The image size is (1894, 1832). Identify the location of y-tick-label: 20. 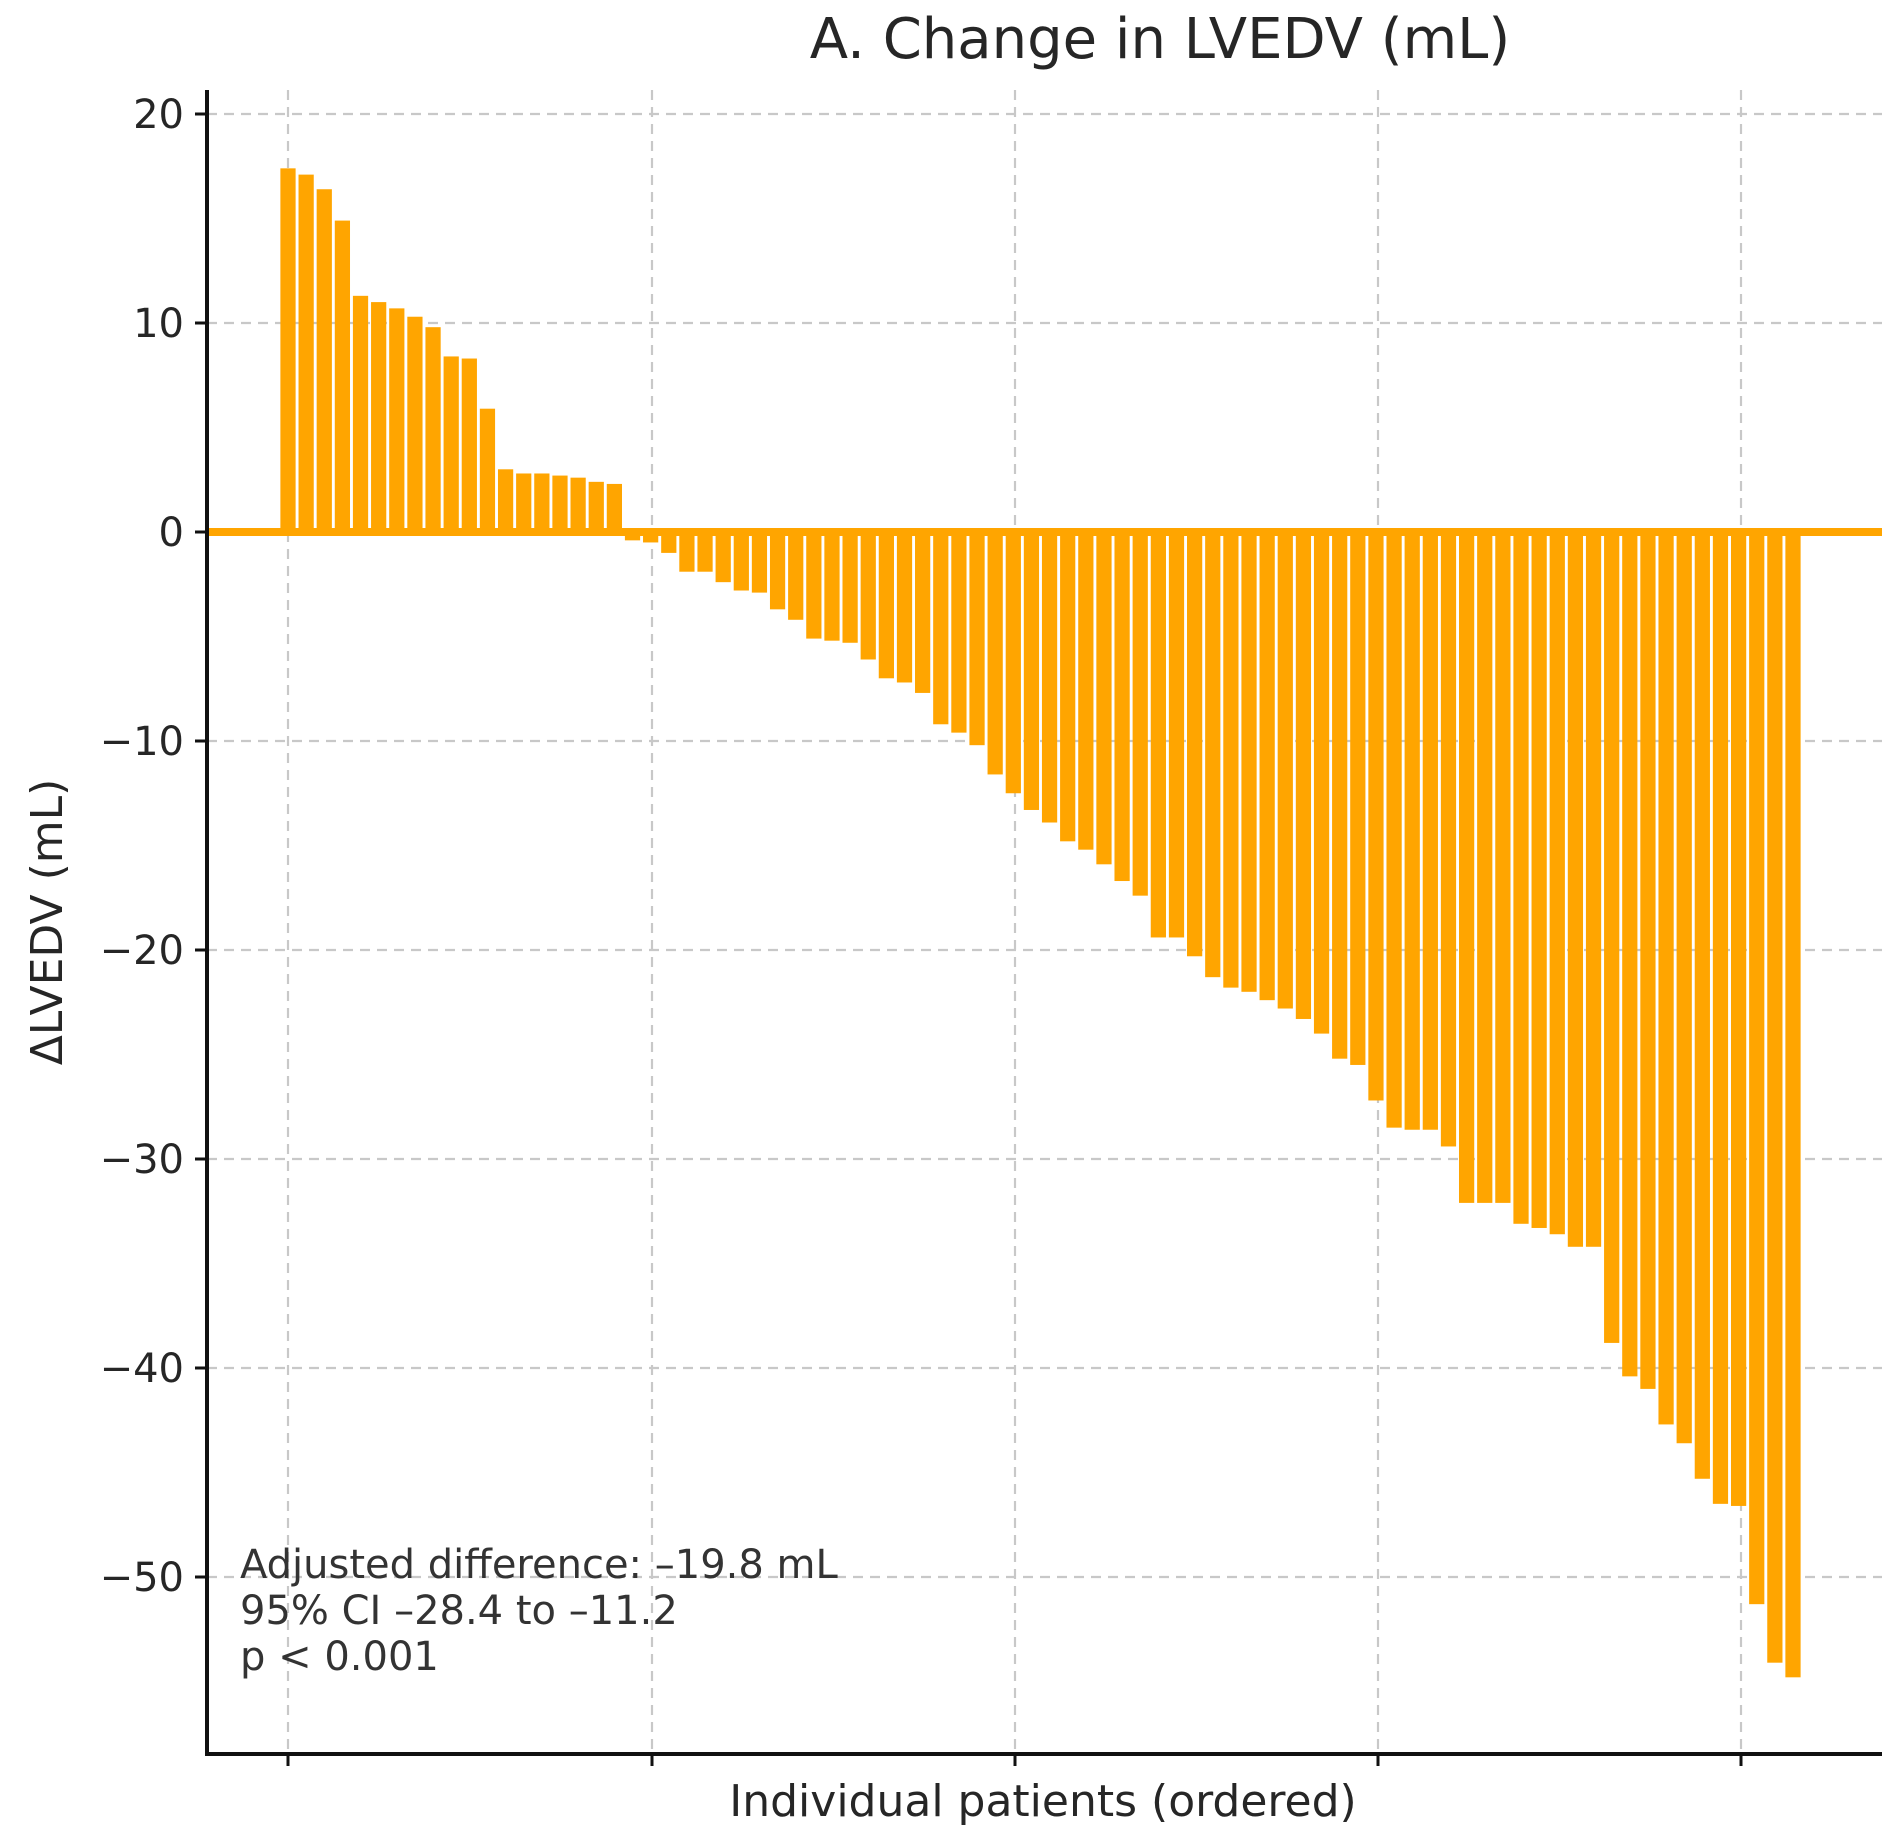
(158, 115).